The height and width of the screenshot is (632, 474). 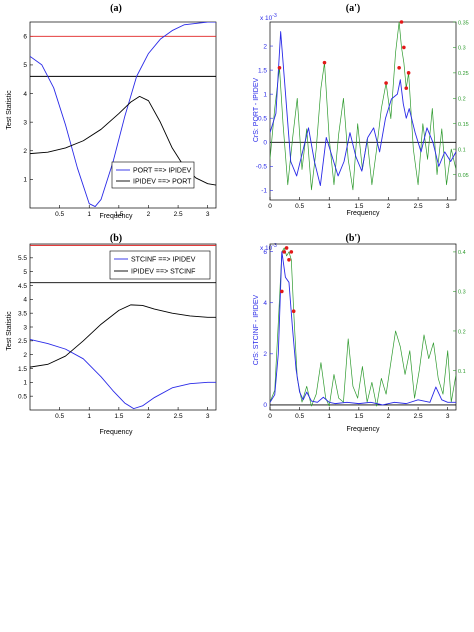 I want to click on panel-a-prime-ylabel: CrS: PORT - IPIDEV, so click(x=256, y=110).